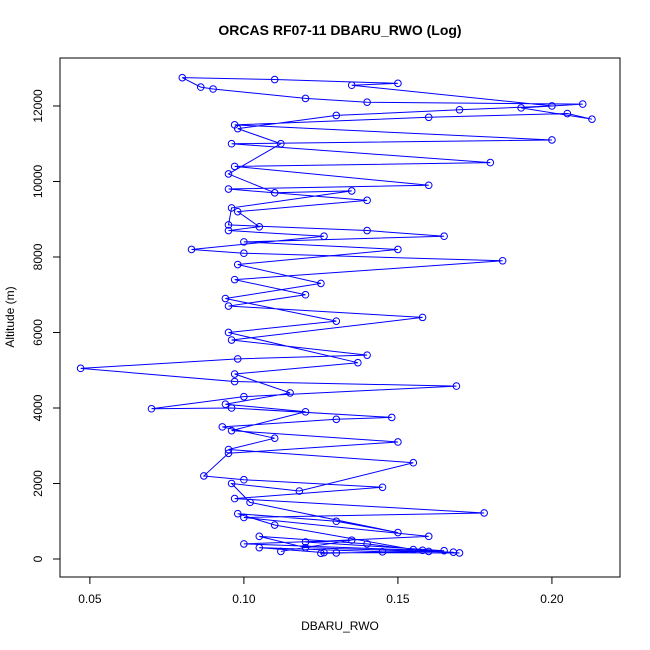 This screenshot has width=650, height=650. What do you see at coordinates (38, 256) in the screenshot?
I see `y-tick-label: 8000` at bounding box center [38, 256].